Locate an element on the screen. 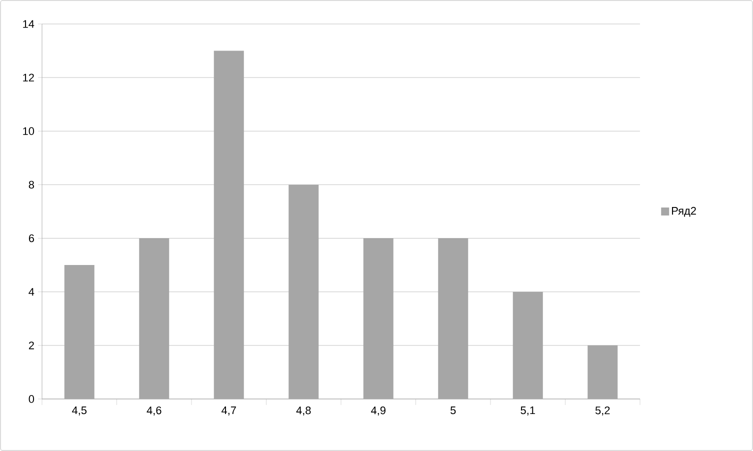 The height and width of the screenshot is (451, 753). x-tick-label: 4,7 is located at coordinates (229, 411).